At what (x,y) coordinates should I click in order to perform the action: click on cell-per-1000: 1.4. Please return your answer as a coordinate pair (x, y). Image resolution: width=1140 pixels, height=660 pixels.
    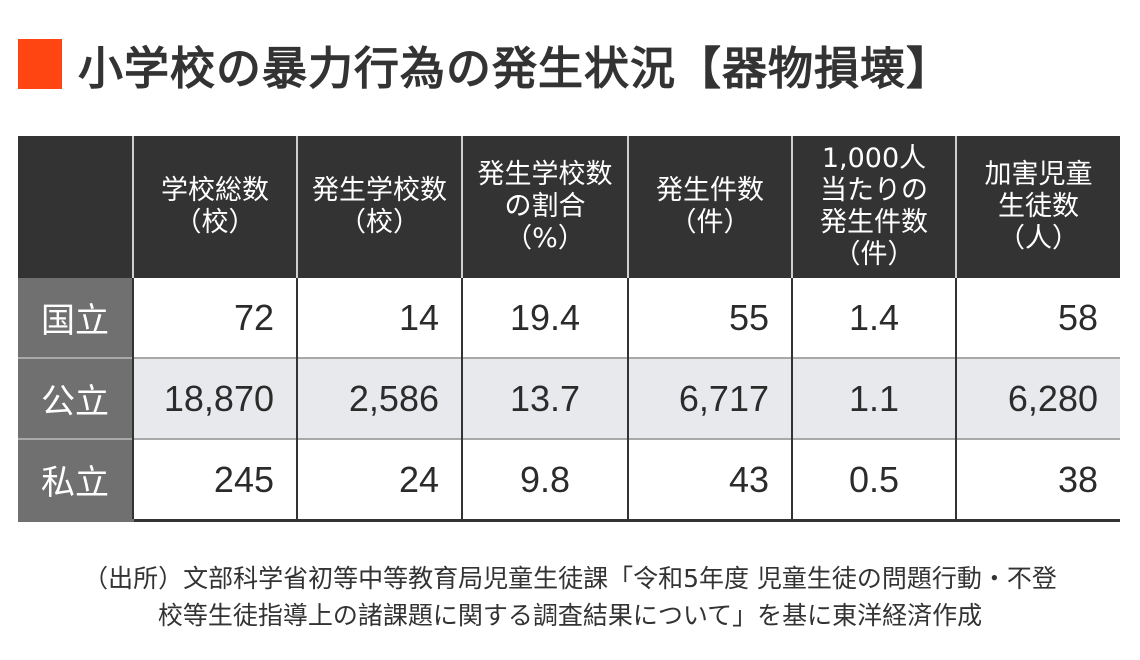
    Looking at the image, I should click on (873, 318).